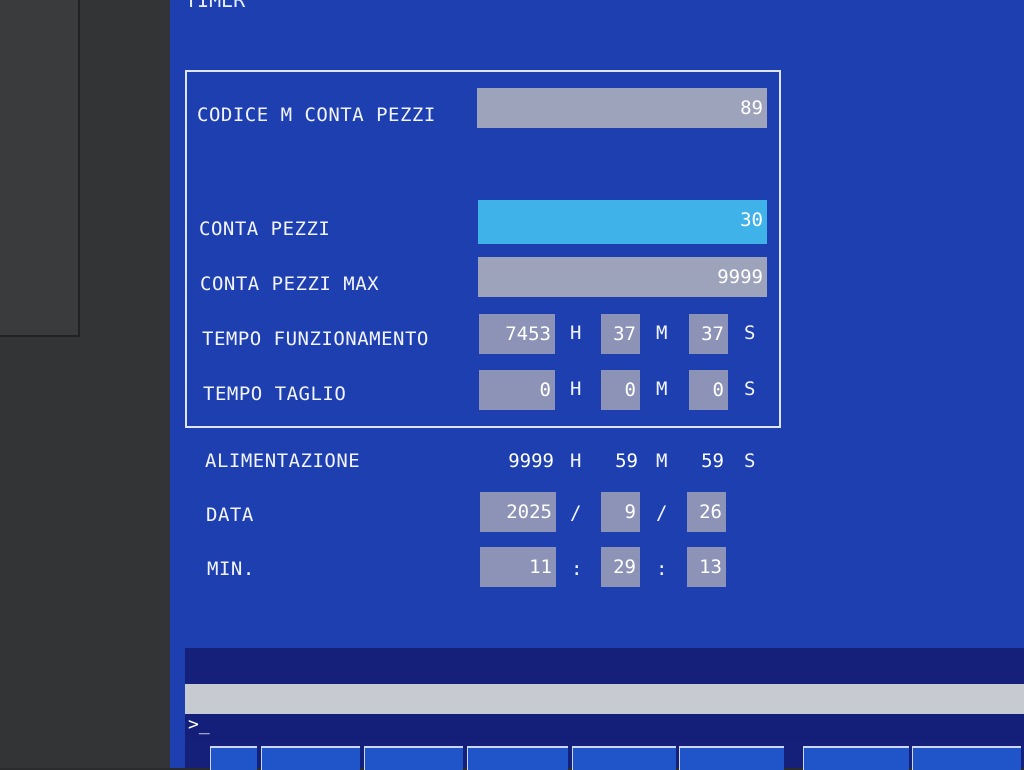  What do you see at coordinates (622, 222) in the screenshot?
I see `conta-pezzi-field: 30` at bounding box center [622, 222].